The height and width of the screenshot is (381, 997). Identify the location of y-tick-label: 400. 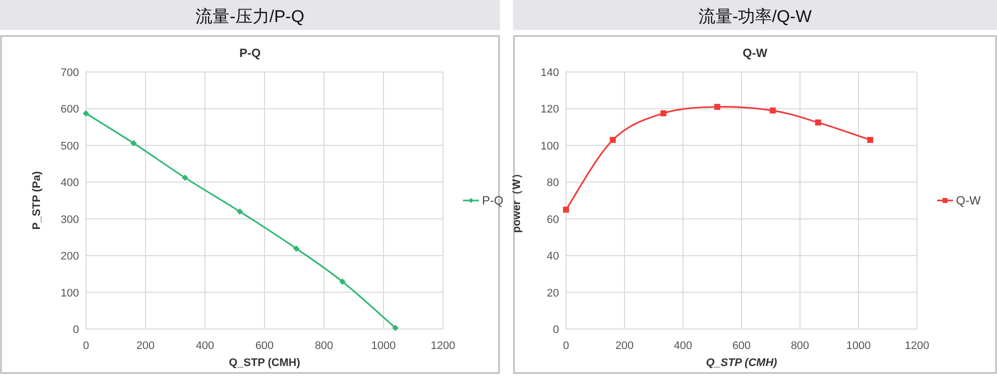
(69, 183).